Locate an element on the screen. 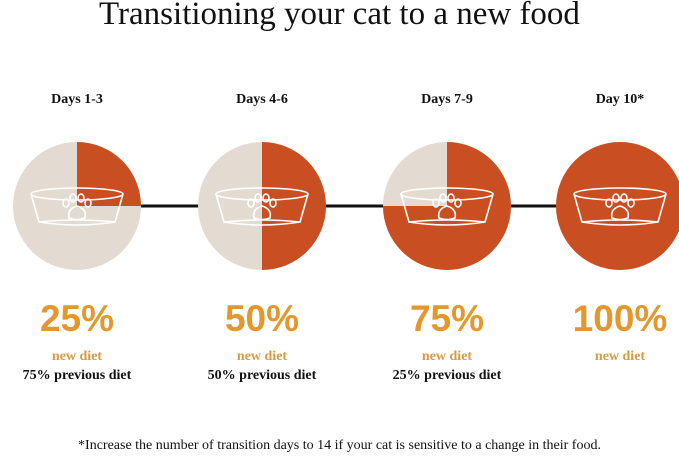 This screenshot has height=457, width=679. previous-diet-label: 50% previous diet is located at coordinates (262, 375).